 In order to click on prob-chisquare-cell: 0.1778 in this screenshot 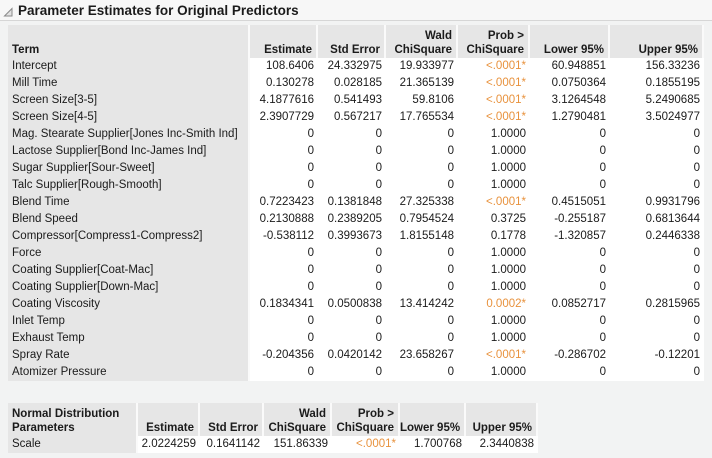, I will do `click(494, 236)`.